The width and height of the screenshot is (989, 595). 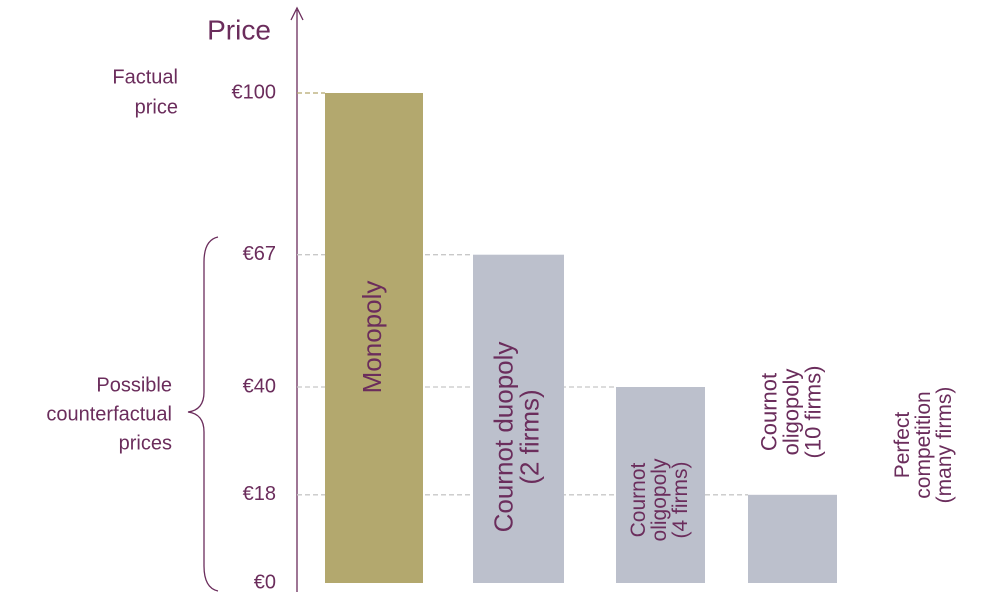 I want to click on category-label: competition, so click(x=923, y=444).